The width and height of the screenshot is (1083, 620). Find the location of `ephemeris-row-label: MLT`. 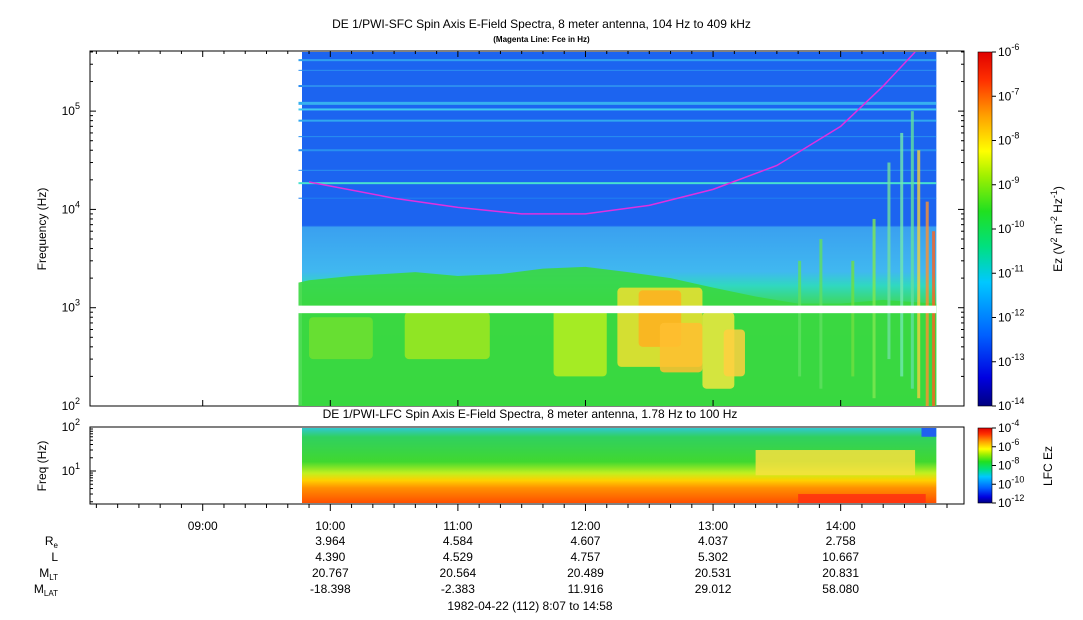

ephemeris-row-label: MLT is located at coordinates (48, 574).